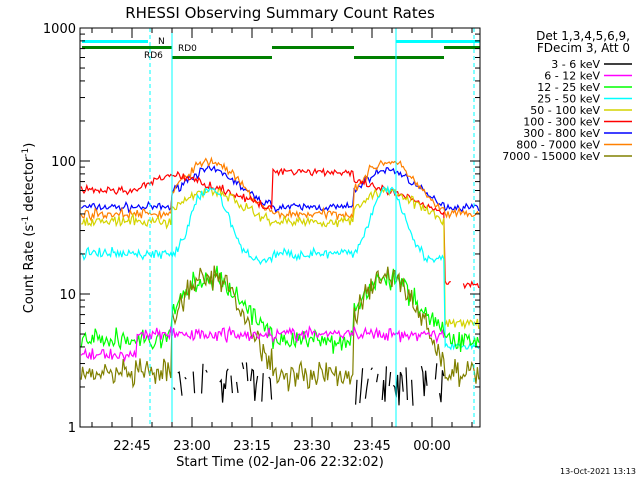 The width and height of the screenshot is (640, 480). I want to click on x-tick-label: 22:45, so click(131, 446).